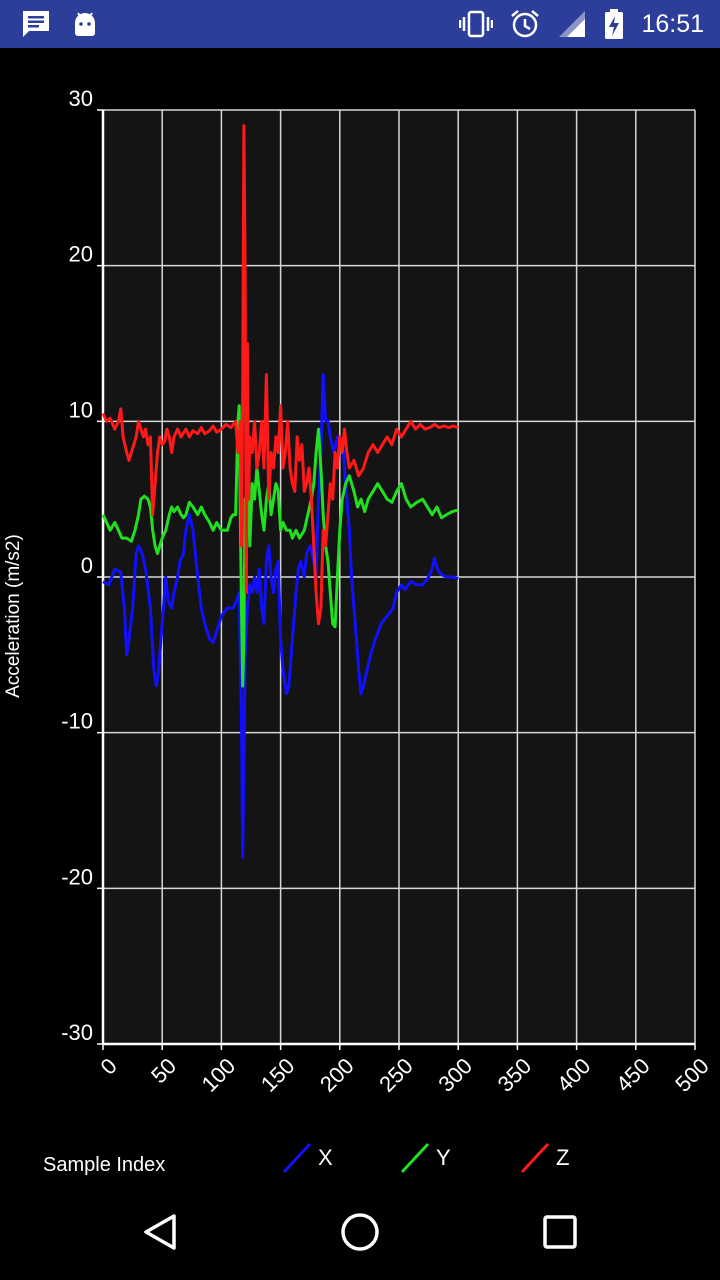 The image size is (720, 1280). Describe the element at coordinates (476, 24) in the screenshot. I see `vibrate-icon` at that location.